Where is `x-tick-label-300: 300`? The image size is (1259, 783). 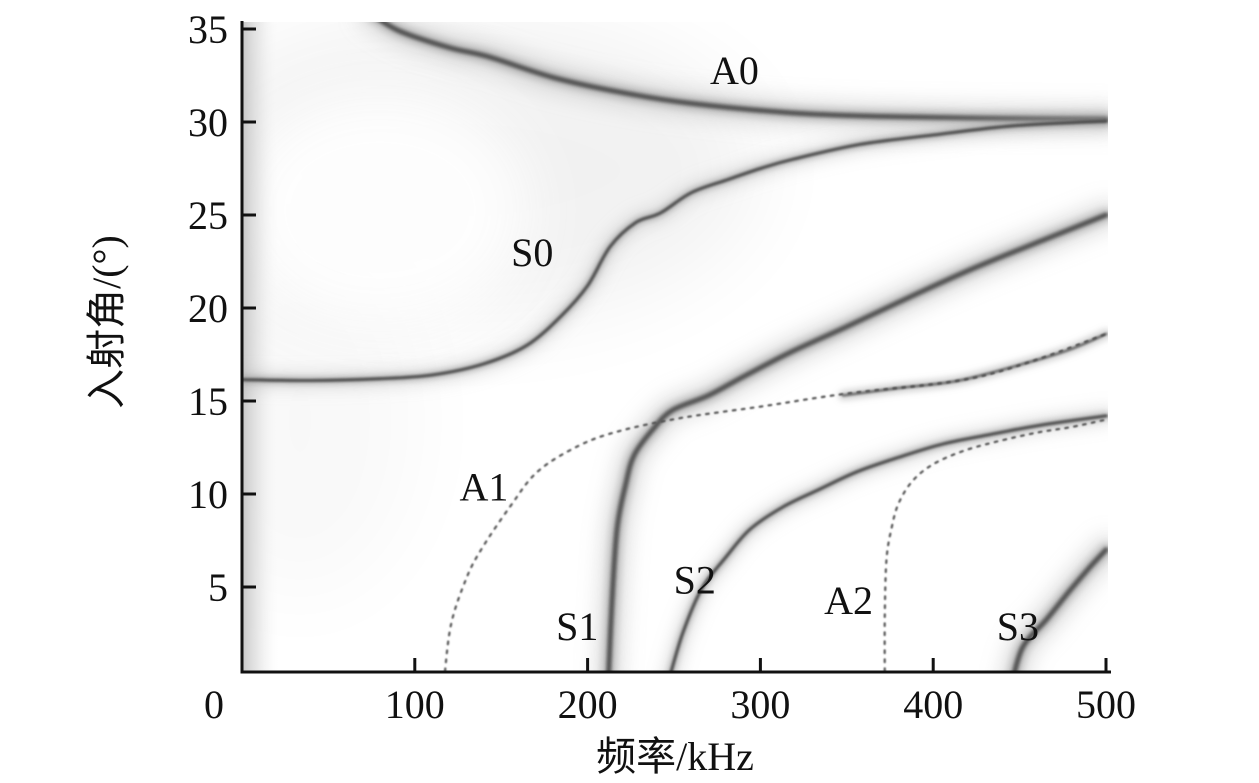 x-tick-label-300: 300 is located at coordinates (760, 704).